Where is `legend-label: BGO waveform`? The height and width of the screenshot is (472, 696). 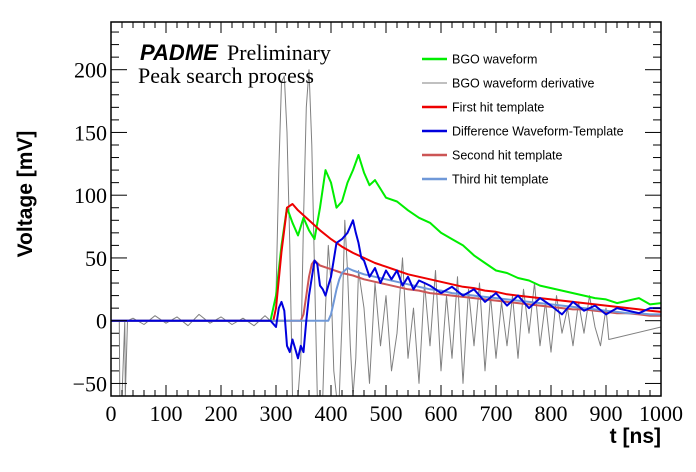 legend-label: BGO waveform is located at coordinates (494, 60).